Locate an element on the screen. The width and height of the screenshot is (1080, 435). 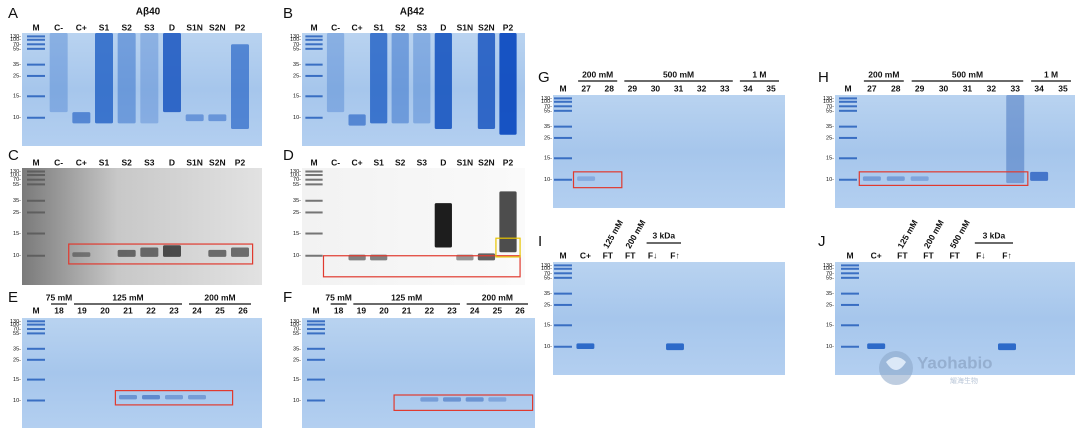
group-label: 500 mM is located at coordinates (678, 74).